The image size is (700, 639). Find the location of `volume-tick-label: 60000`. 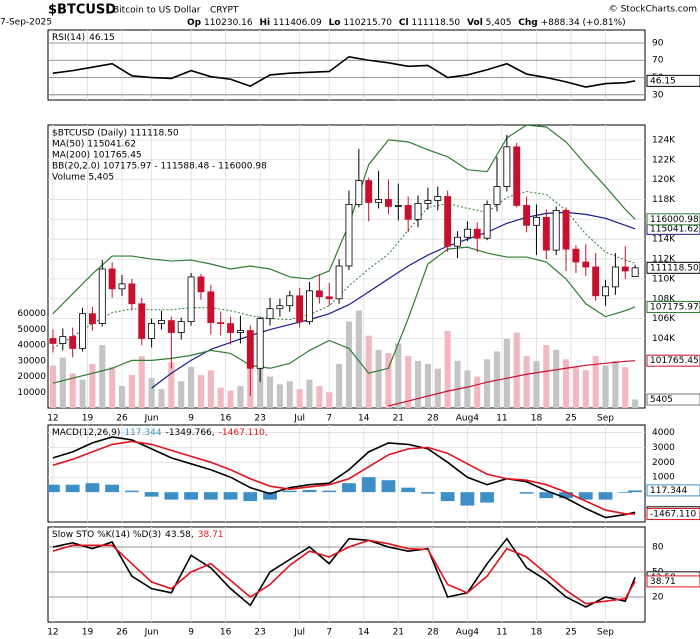

volume-tick-label: 60000 is located at coordinates (31, 314).